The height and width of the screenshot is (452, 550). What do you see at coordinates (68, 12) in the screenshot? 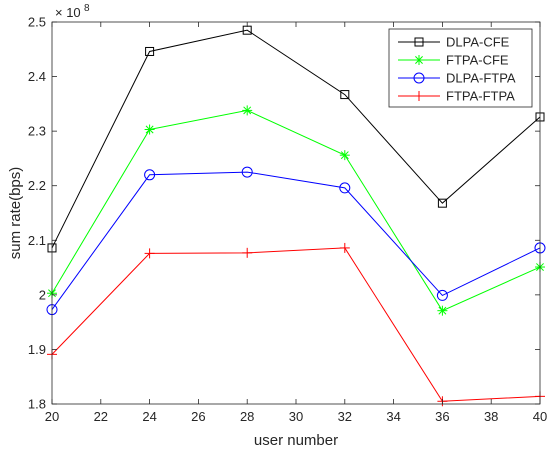
I see `y-multiplier-base: × 10` at bounding box center [68, 12].